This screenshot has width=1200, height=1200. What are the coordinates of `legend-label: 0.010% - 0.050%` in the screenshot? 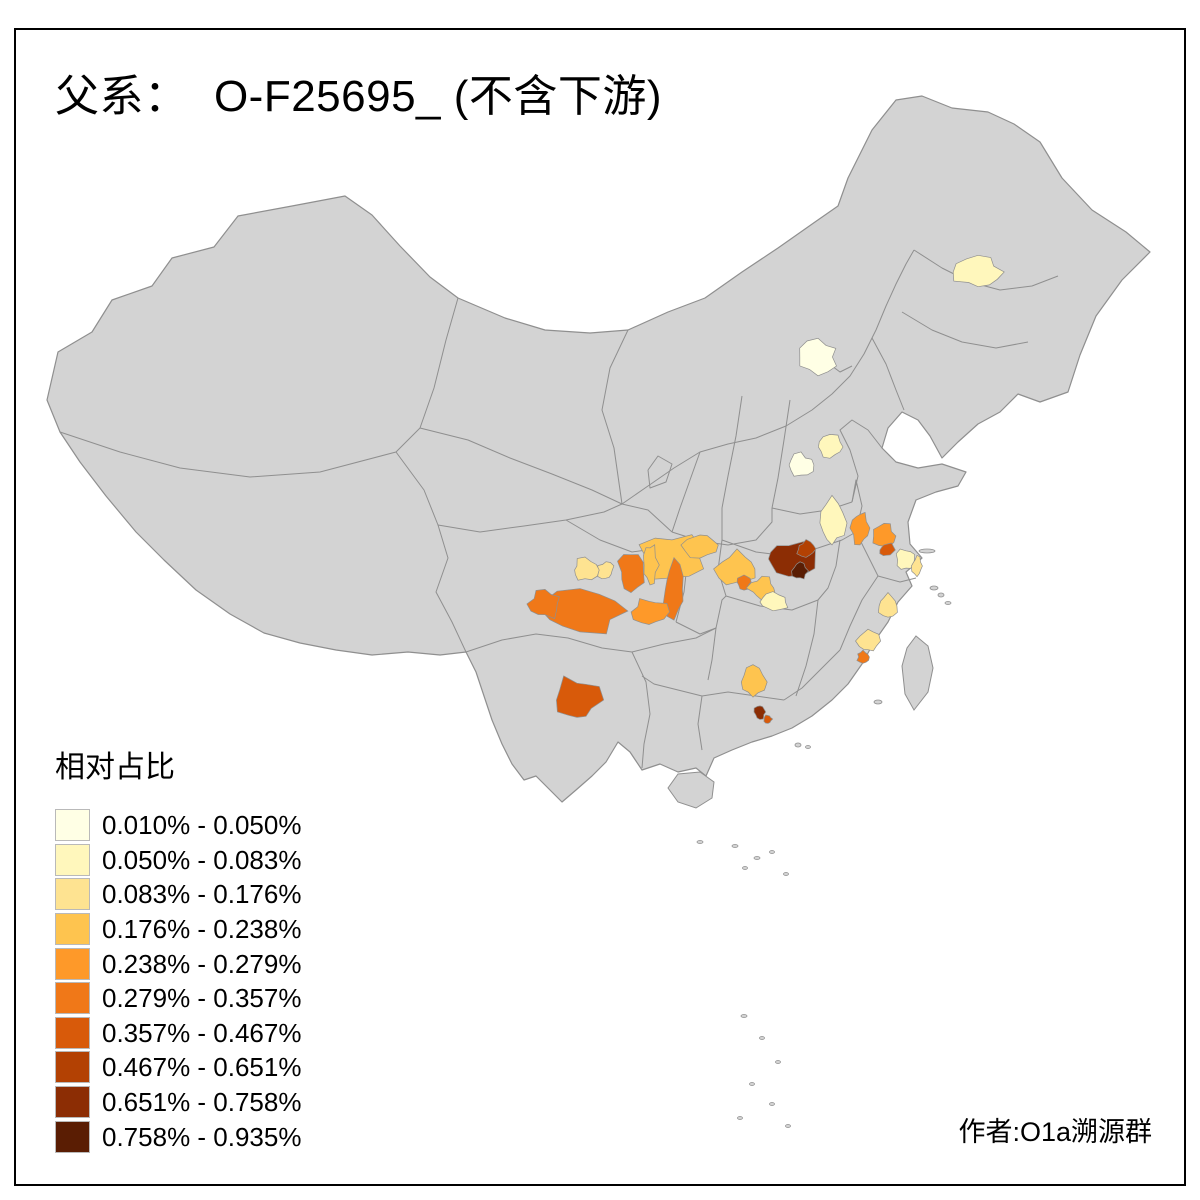 It's located at (202, 825).